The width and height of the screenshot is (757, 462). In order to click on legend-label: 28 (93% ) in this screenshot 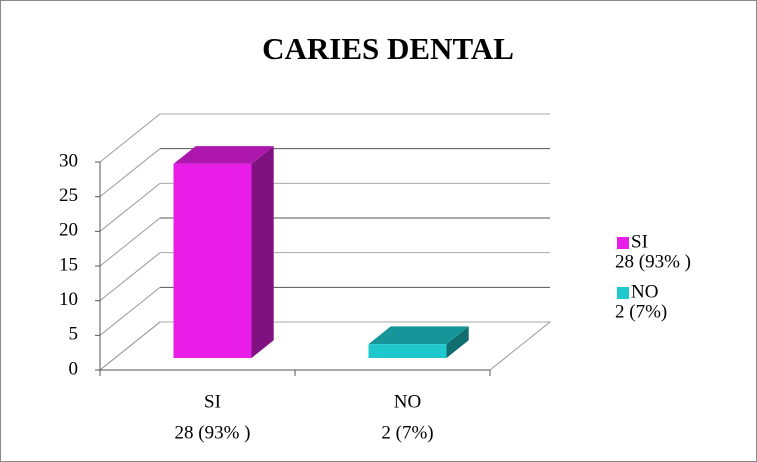, I will do `click(653, 261)`.